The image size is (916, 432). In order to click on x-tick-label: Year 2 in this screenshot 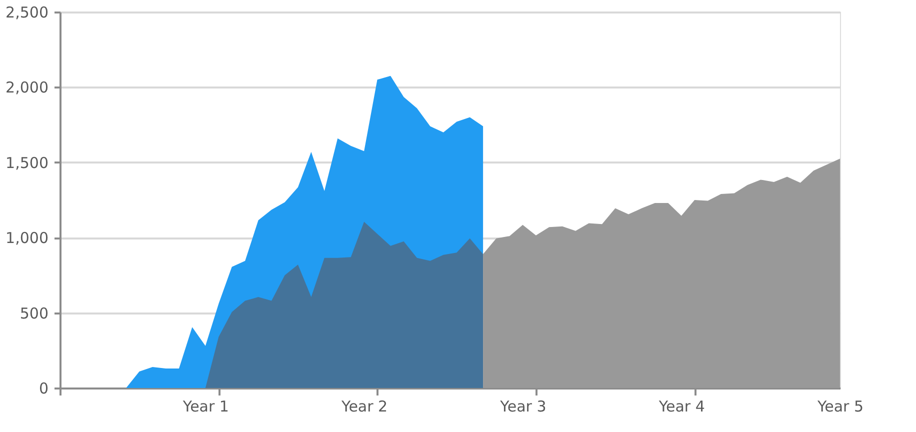, I will do `click(364, 407)`.